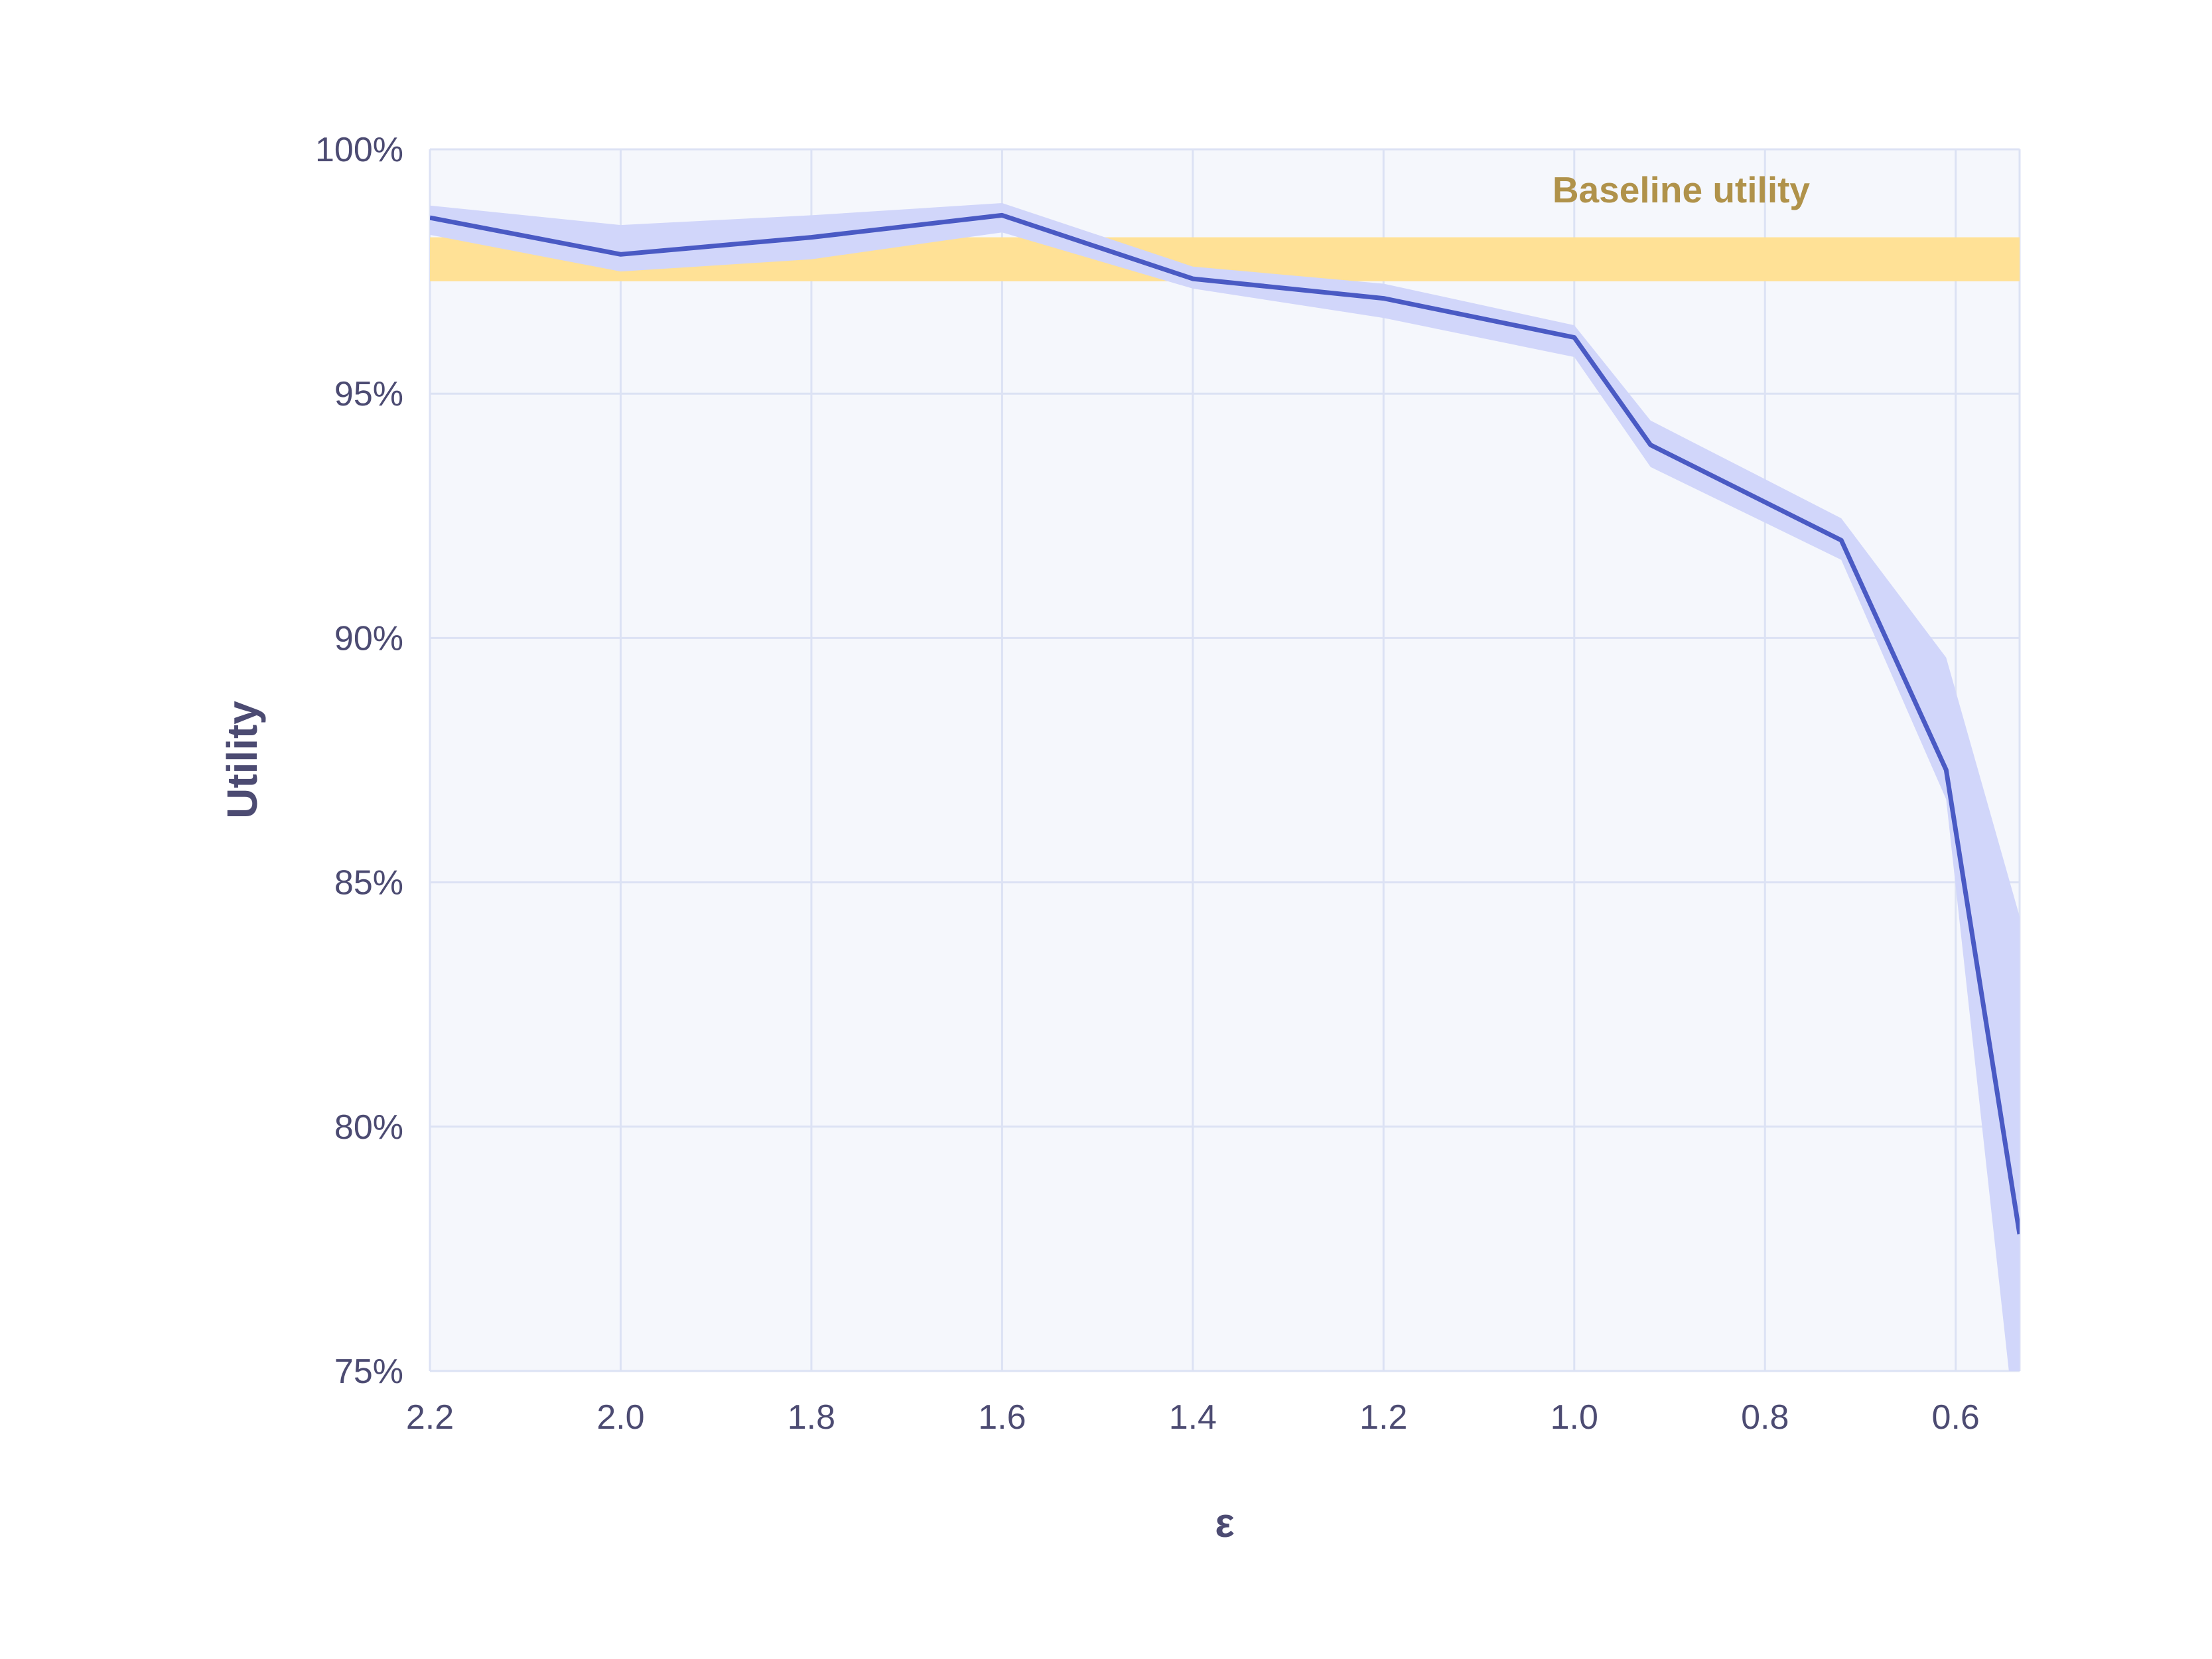  What do you see at coordinates (1765, 1417) in the screenshot?
I see `x-tick-label: 0.8` at bounding box center [1765, 1417].